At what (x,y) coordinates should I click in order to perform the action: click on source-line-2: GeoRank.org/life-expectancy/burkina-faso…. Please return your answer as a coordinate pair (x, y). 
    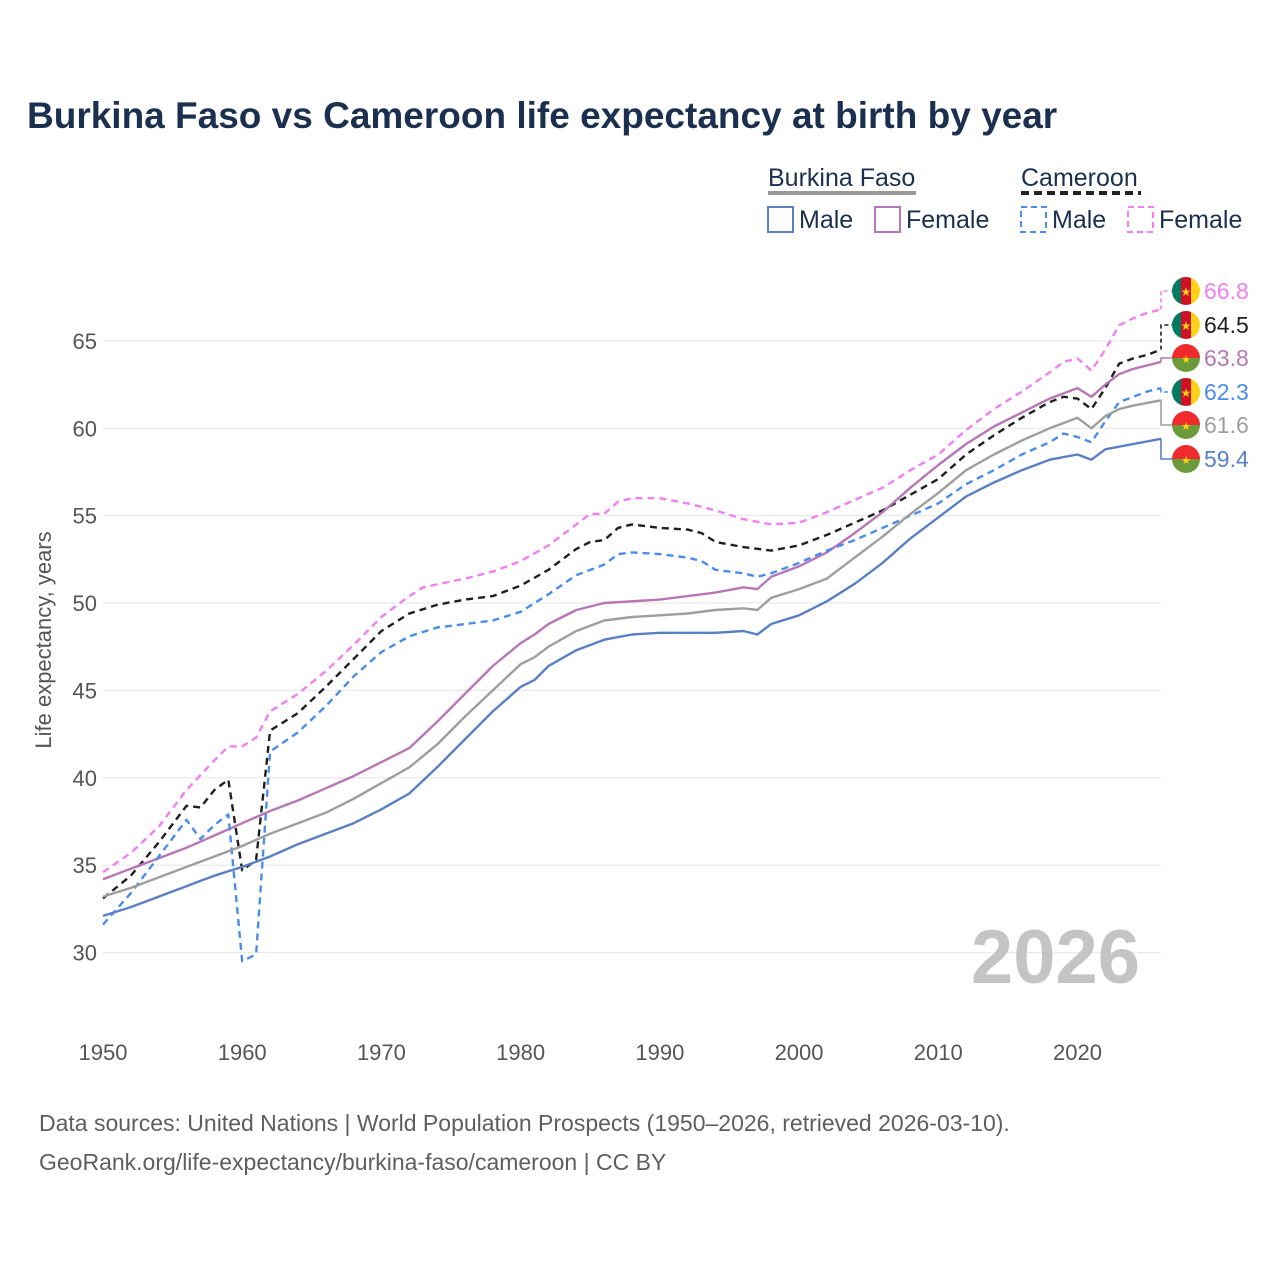
    Looking at the image, I should click on (352, 1162).